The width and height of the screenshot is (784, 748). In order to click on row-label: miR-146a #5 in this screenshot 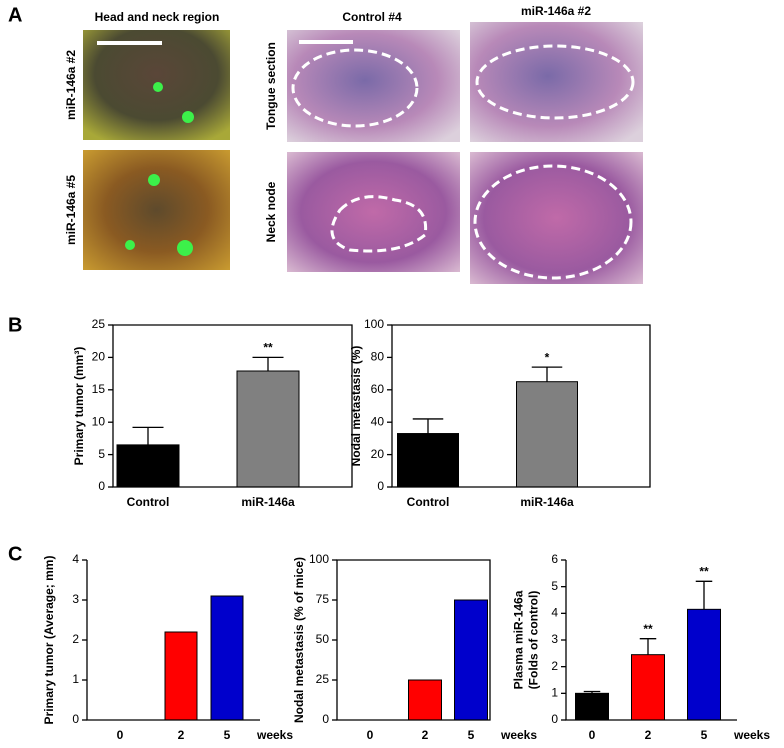, I will do `click(71, 210)`.